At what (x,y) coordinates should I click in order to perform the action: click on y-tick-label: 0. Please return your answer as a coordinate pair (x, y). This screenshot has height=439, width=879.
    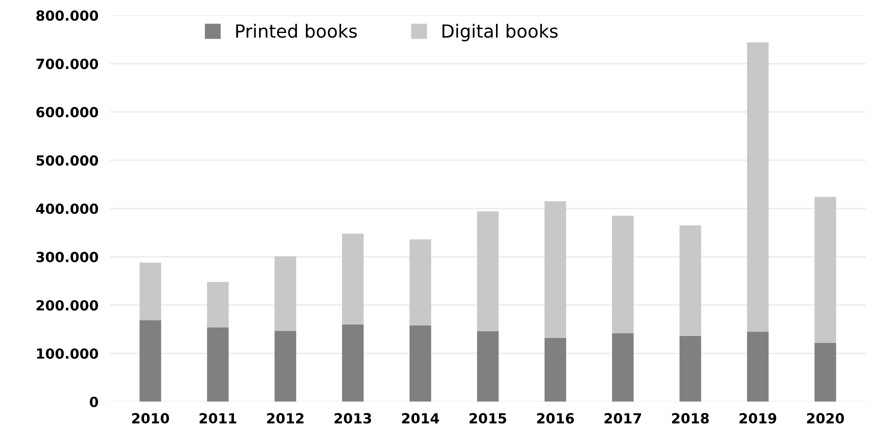
    Looking at the image, I should click on (94, 402).